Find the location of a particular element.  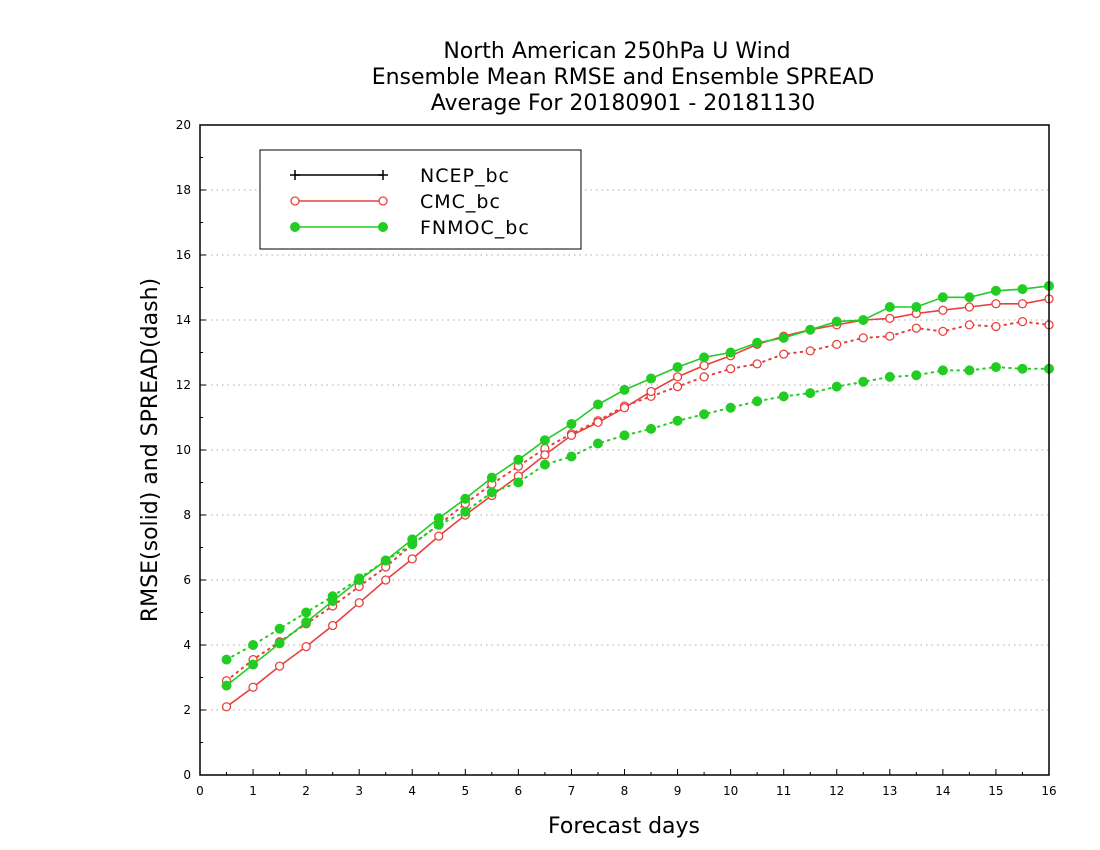

legend-label: NCEP_bc is located at coordinates (465, 176).